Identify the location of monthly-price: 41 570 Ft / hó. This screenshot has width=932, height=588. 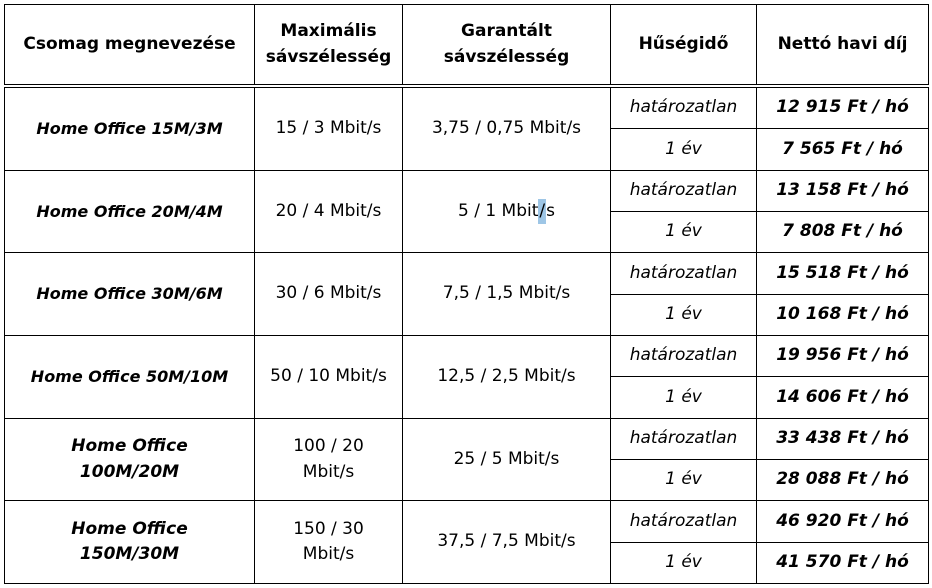
(842, 563).